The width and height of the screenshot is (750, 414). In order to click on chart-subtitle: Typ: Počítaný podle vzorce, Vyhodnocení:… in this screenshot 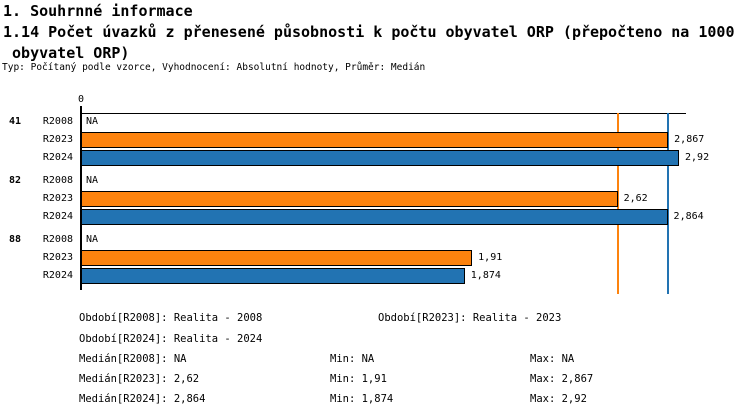, I will do `click(214, 67)`.